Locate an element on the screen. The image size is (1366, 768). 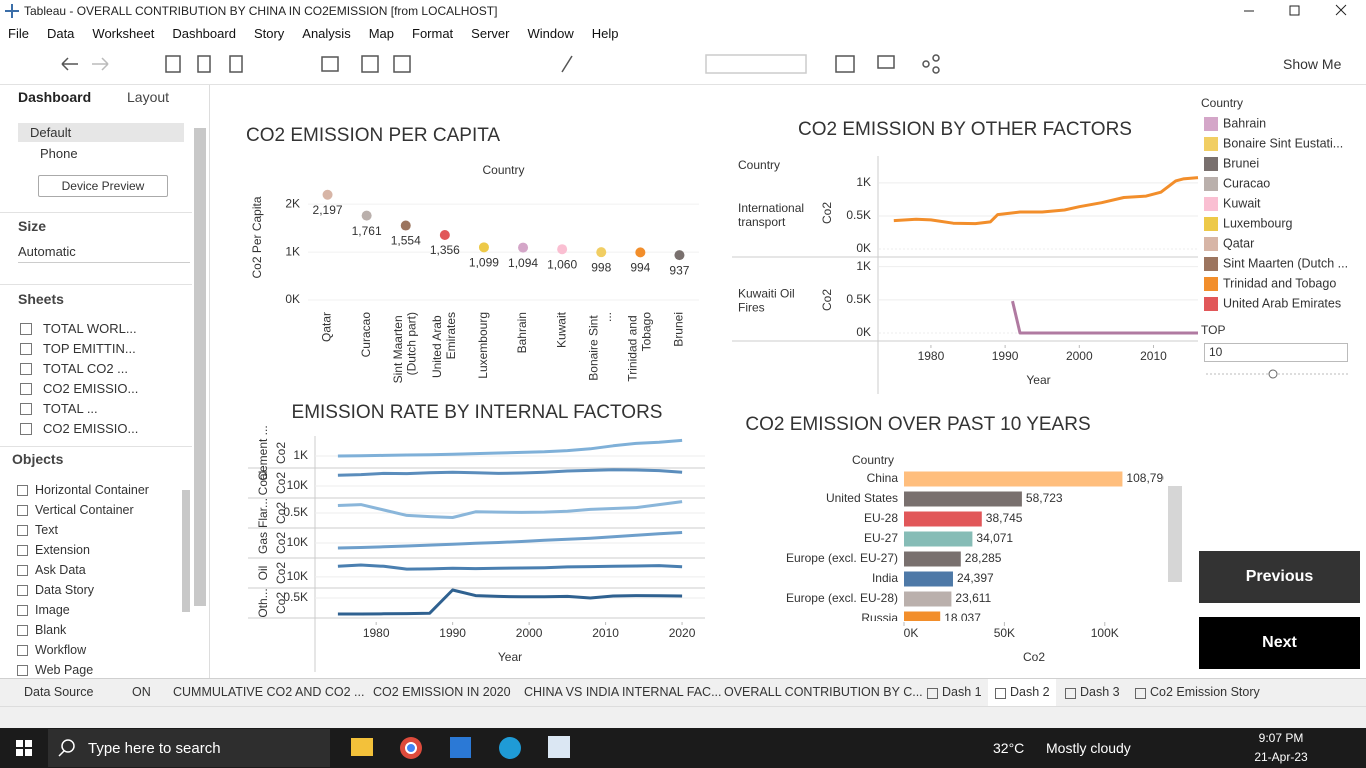
object-item: Extension is located at coordinates (62, 550).